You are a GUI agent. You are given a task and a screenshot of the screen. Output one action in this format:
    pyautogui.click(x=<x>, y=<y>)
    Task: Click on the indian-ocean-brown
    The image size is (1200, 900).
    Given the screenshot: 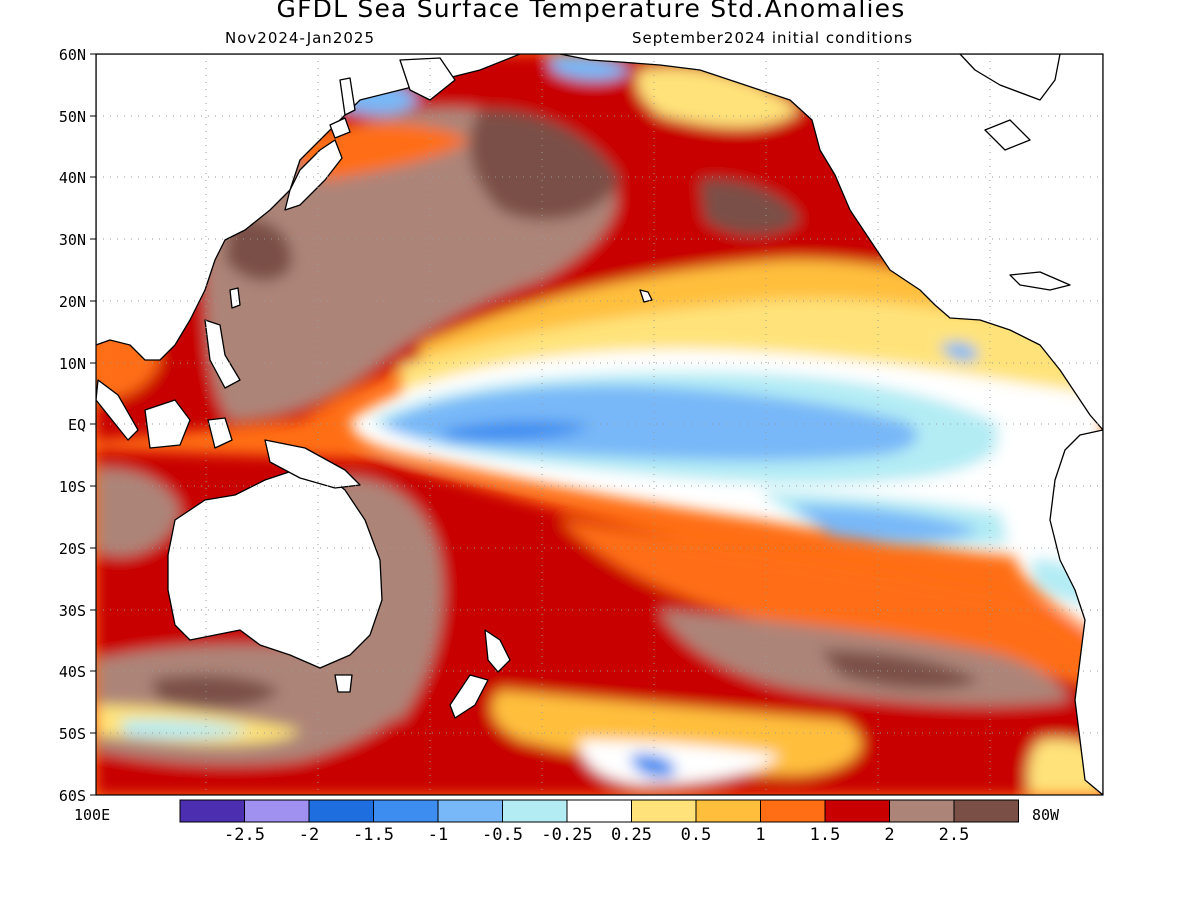 What is the action you would take?
    pyautogui.click(x=138, y=512)
    